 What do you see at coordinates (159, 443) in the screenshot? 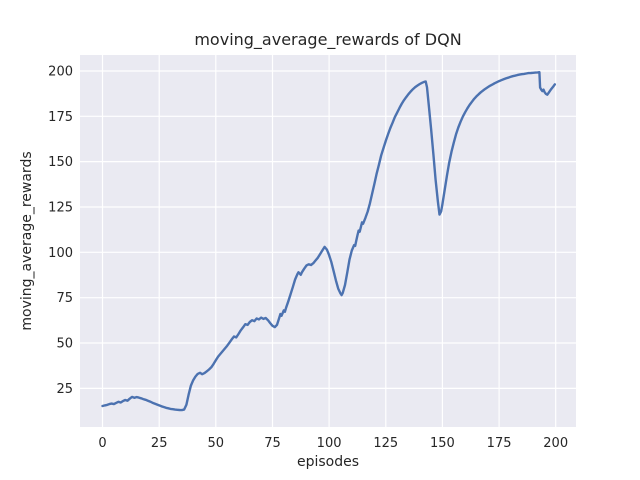
I see `x-tick-label: 25` at bounding box center [159, 443].